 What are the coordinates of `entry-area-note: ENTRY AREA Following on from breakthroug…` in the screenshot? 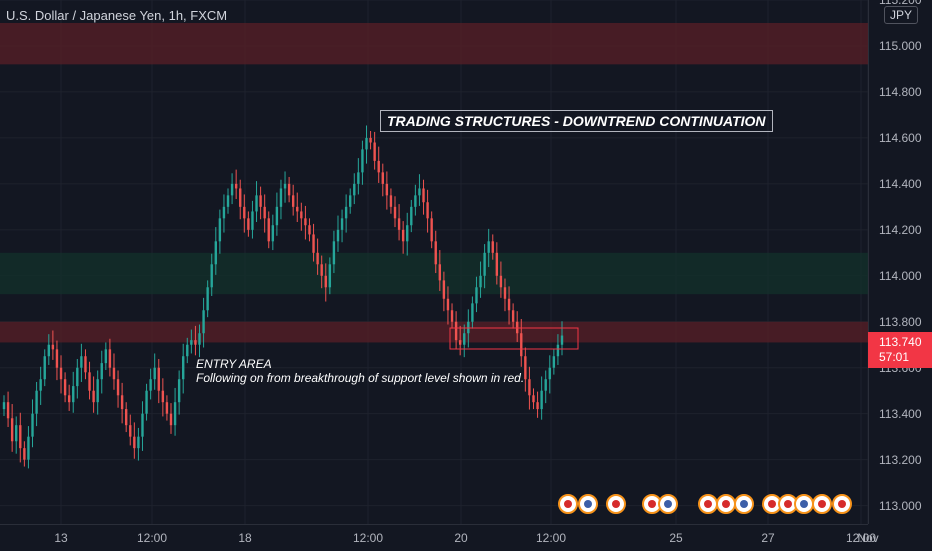 It's located at (360, 371).